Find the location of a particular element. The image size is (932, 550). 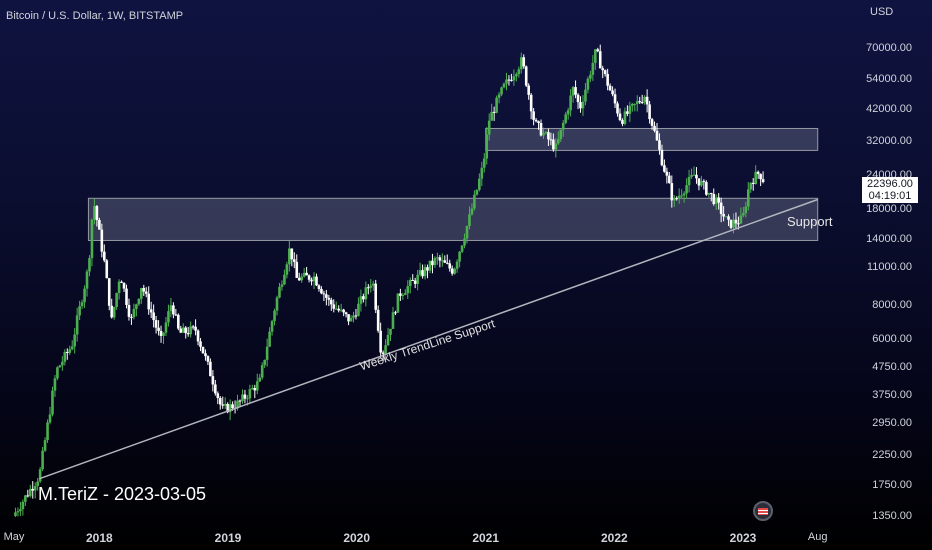

price-tick-label: 4750.00 is located at coordinates (892, 366).